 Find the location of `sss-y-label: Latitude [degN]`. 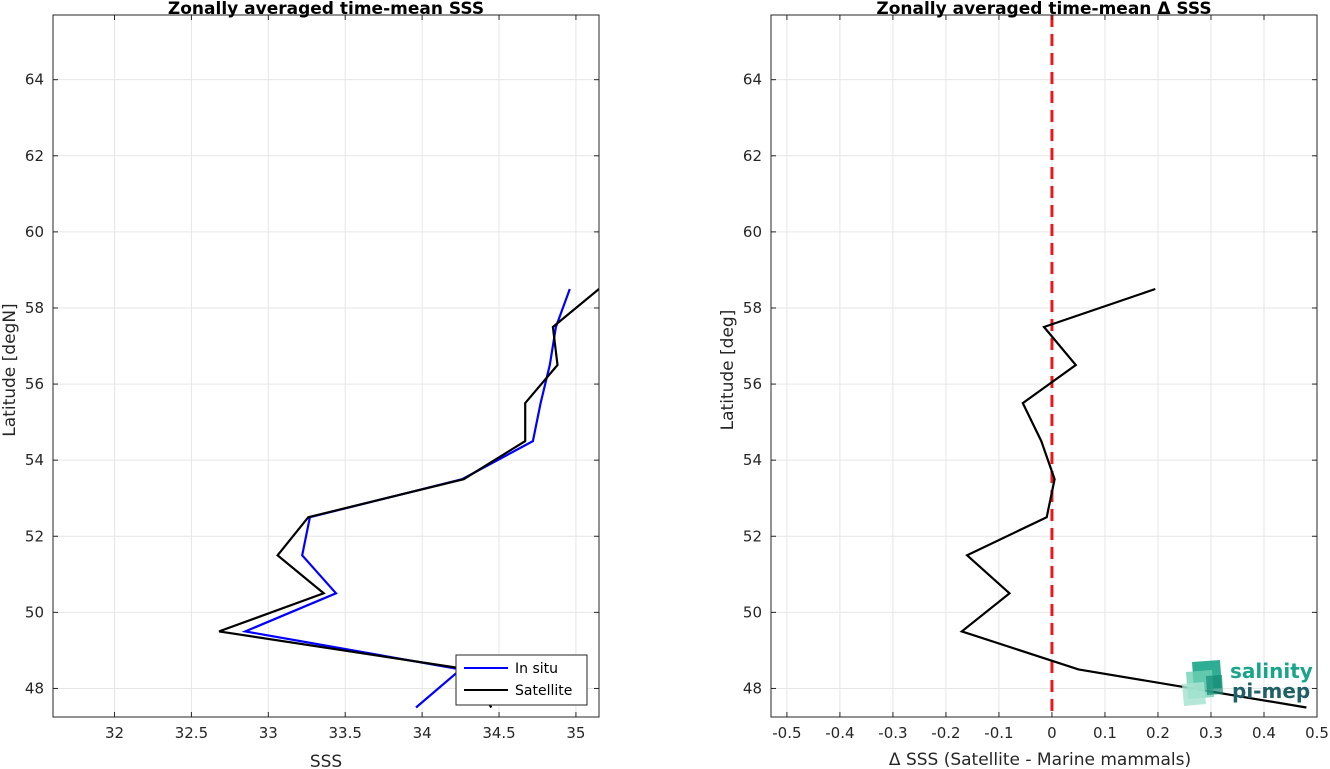

sss-y-label: Latitude [degN] is located at coordinates (10, 369).